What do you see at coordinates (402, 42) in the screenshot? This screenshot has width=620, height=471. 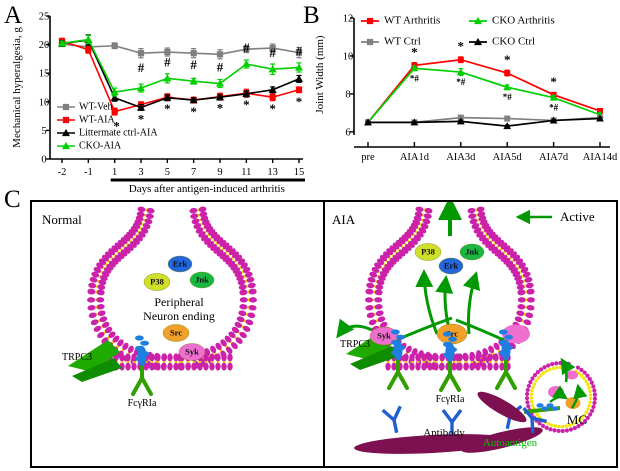 I see `legend-label: WT Ctrl` at bounding box center [402, 42].